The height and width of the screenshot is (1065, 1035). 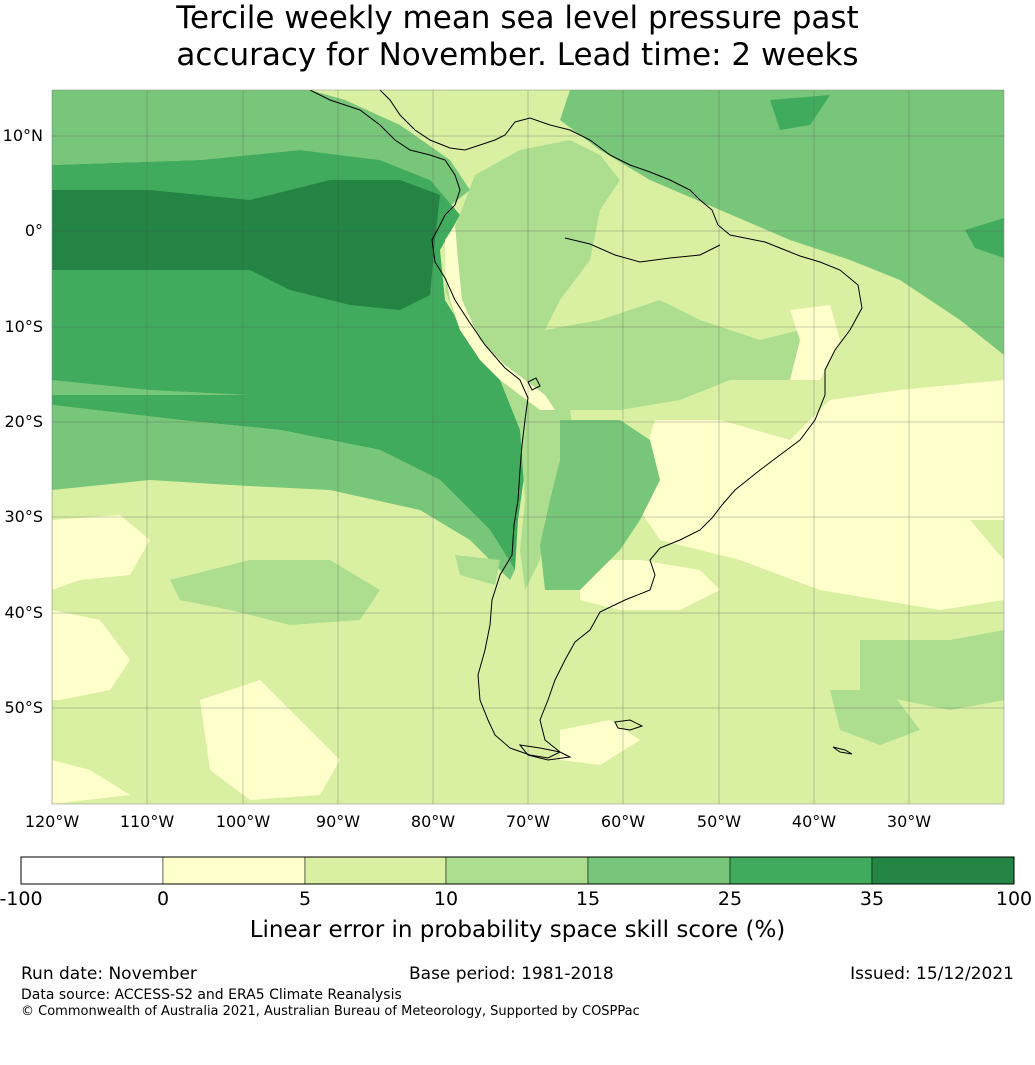 What do you see at coordinates (534, 384) in the screenshot?
I see `lake-titicaca` at bounding box center [534, 384].